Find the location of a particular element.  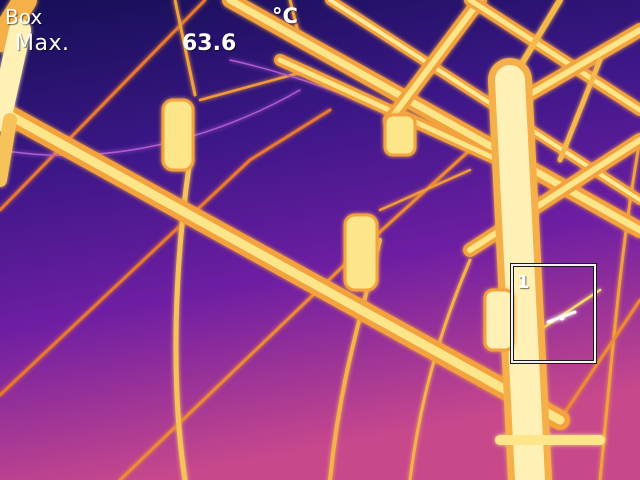

hotspot is located at coordinates (561, 317).